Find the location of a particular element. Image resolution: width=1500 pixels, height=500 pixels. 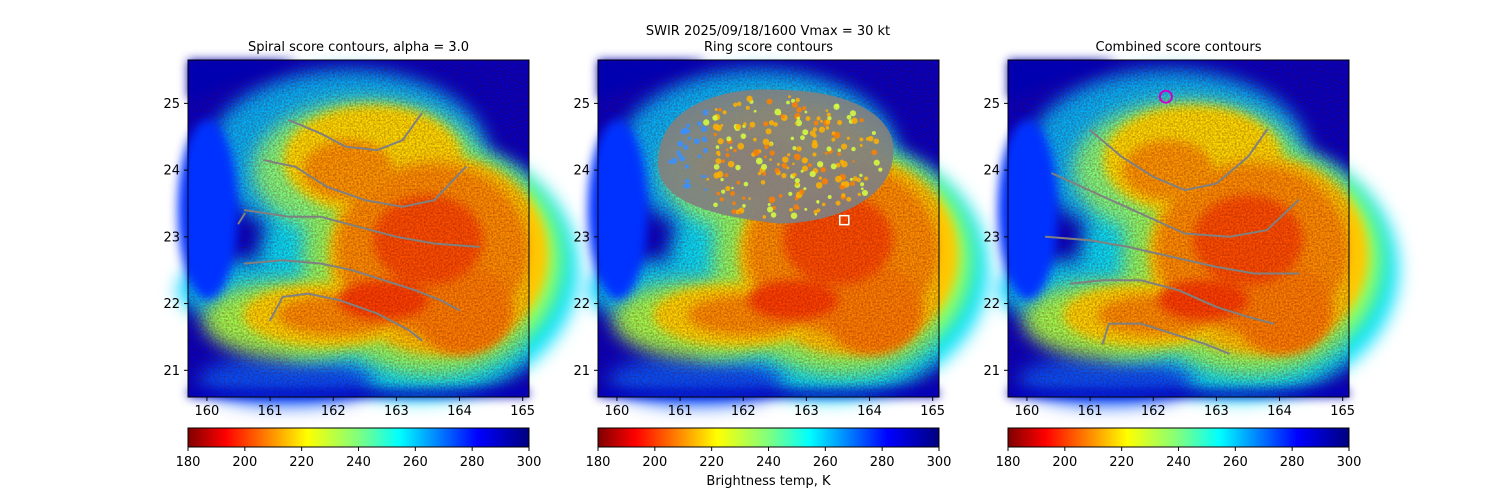

ring-contour-mass is located at coordinates (775, 156).